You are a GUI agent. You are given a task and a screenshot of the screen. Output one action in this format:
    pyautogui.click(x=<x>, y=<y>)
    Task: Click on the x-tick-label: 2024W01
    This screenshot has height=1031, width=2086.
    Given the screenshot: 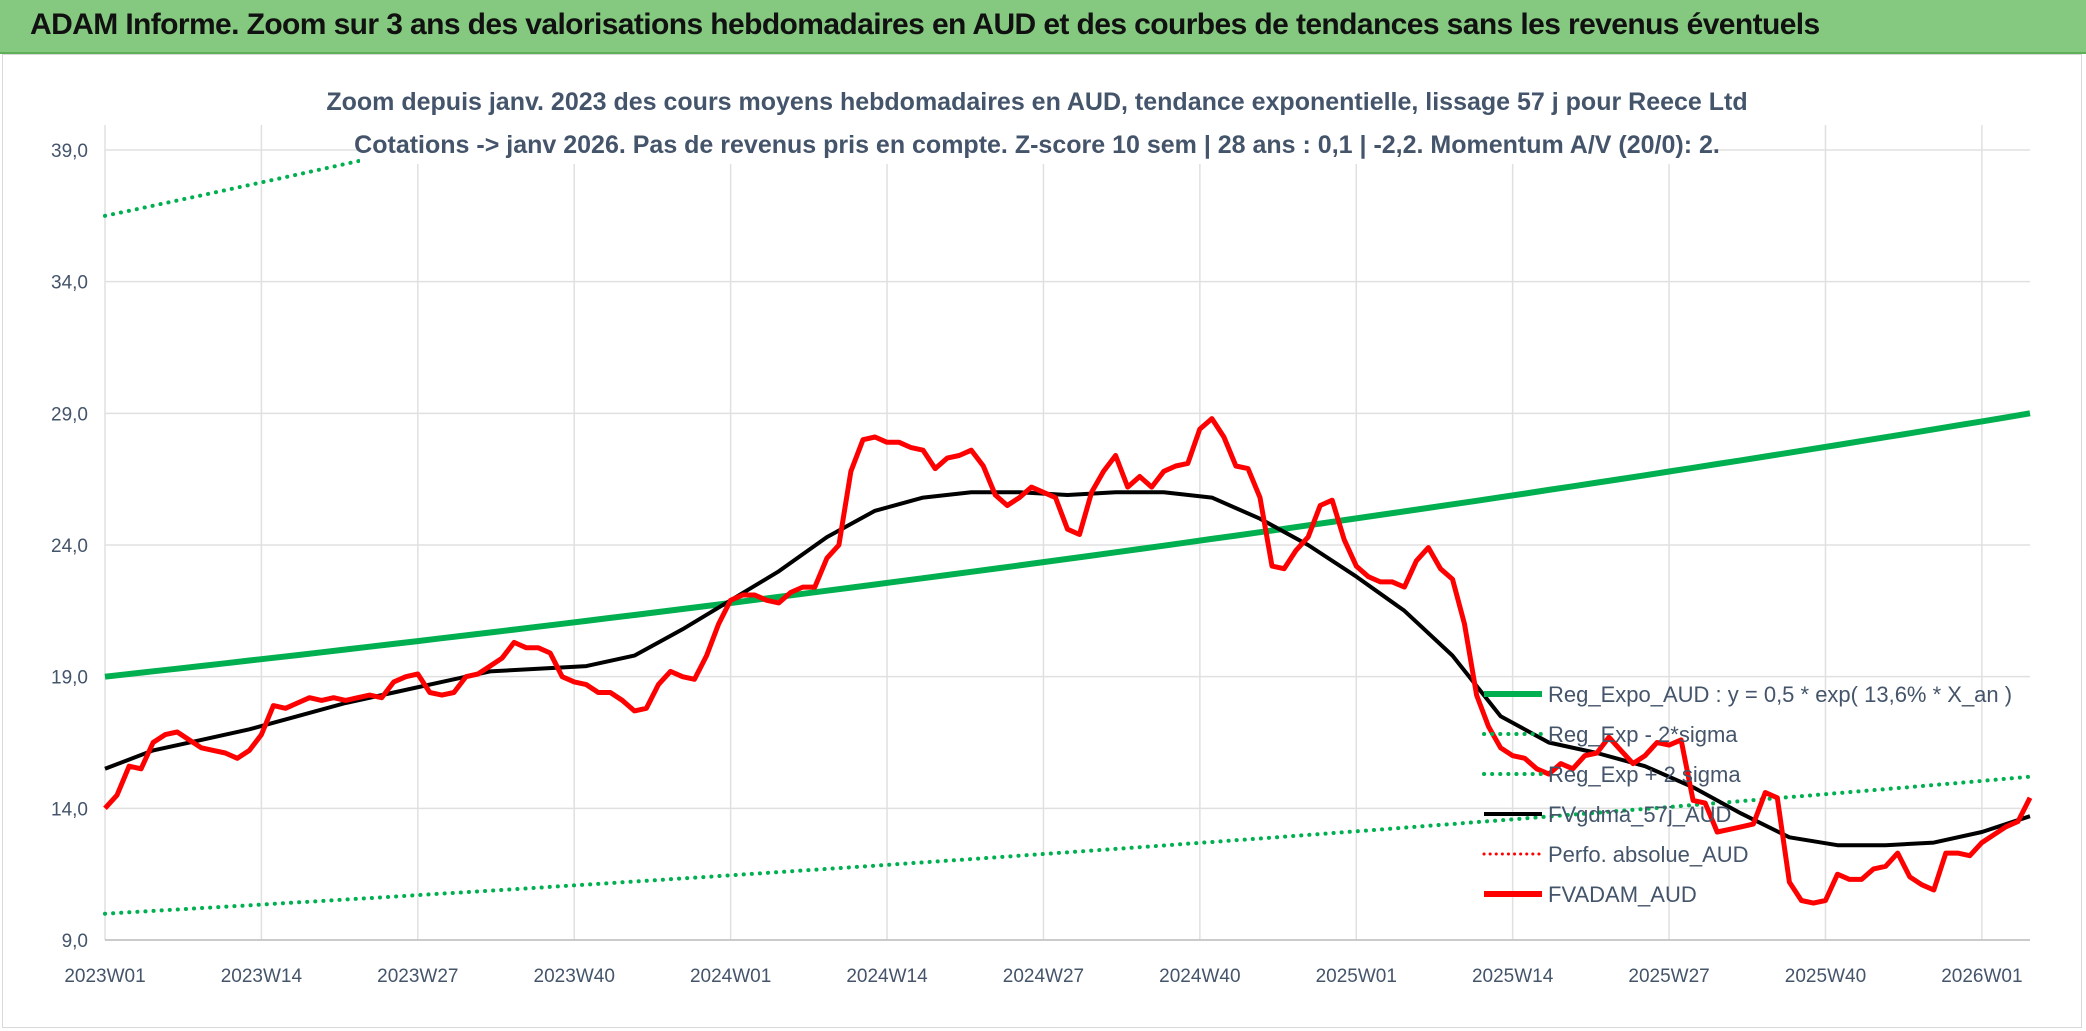 What is the action you would take?
    pyautogui.click(x=730, y=976)
    